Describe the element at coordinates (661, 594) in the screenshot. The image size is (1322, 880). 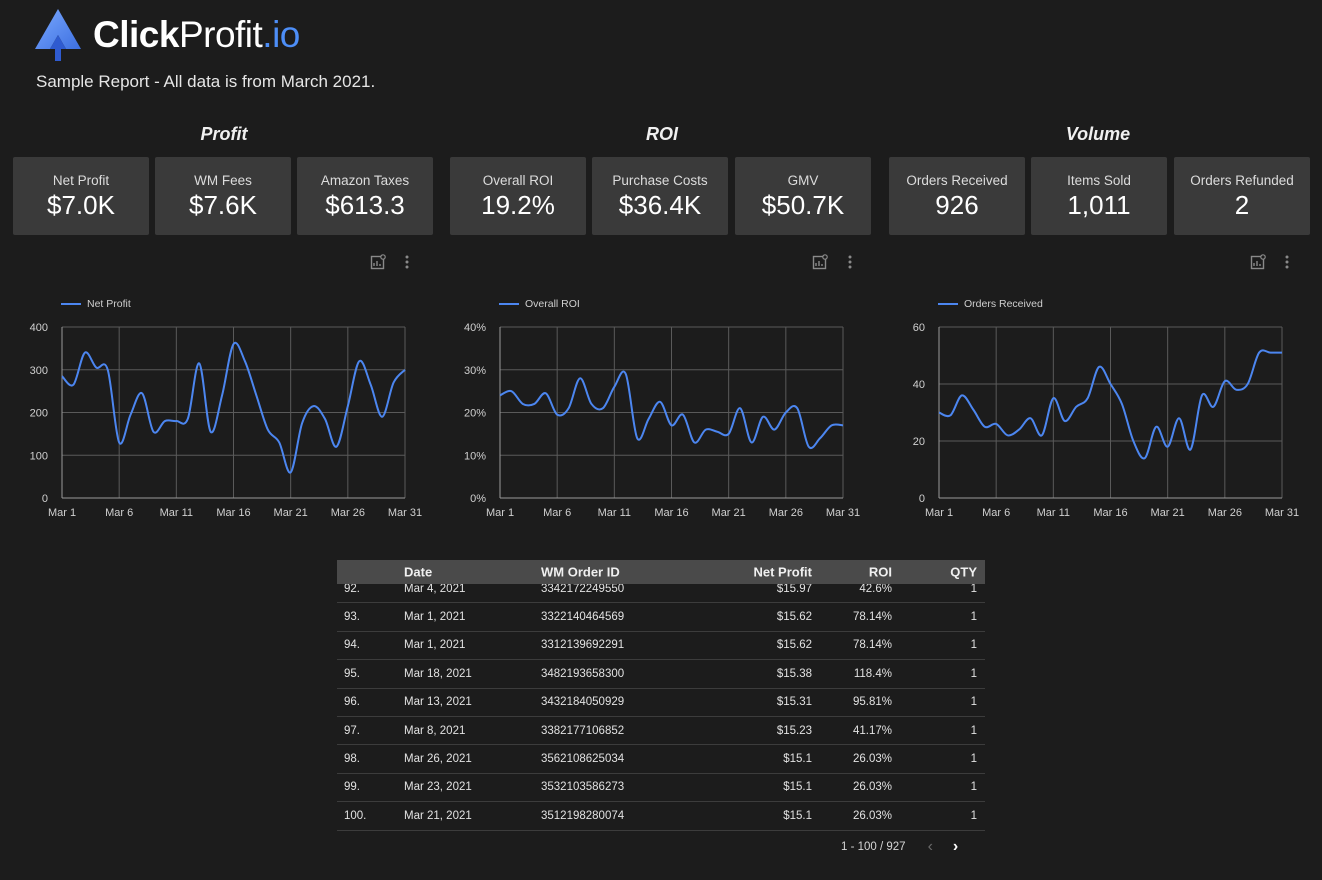
I see `table-row: 92. Mar 4, 2021 3342172249550 $15.97 42.6% 1` at that location.